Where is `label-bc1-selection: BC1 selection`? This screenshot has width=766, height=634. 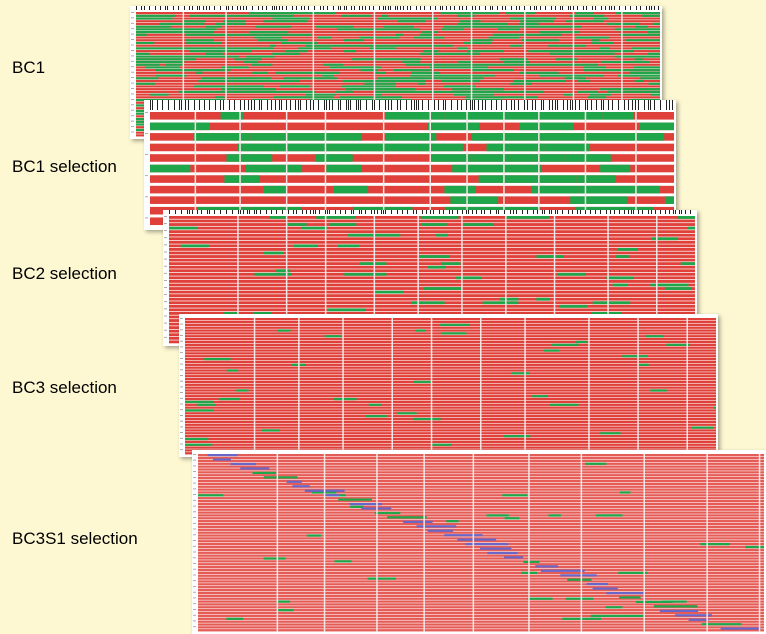
label-bc1-selection: BC1 selection is located at coordinates (64, 166).